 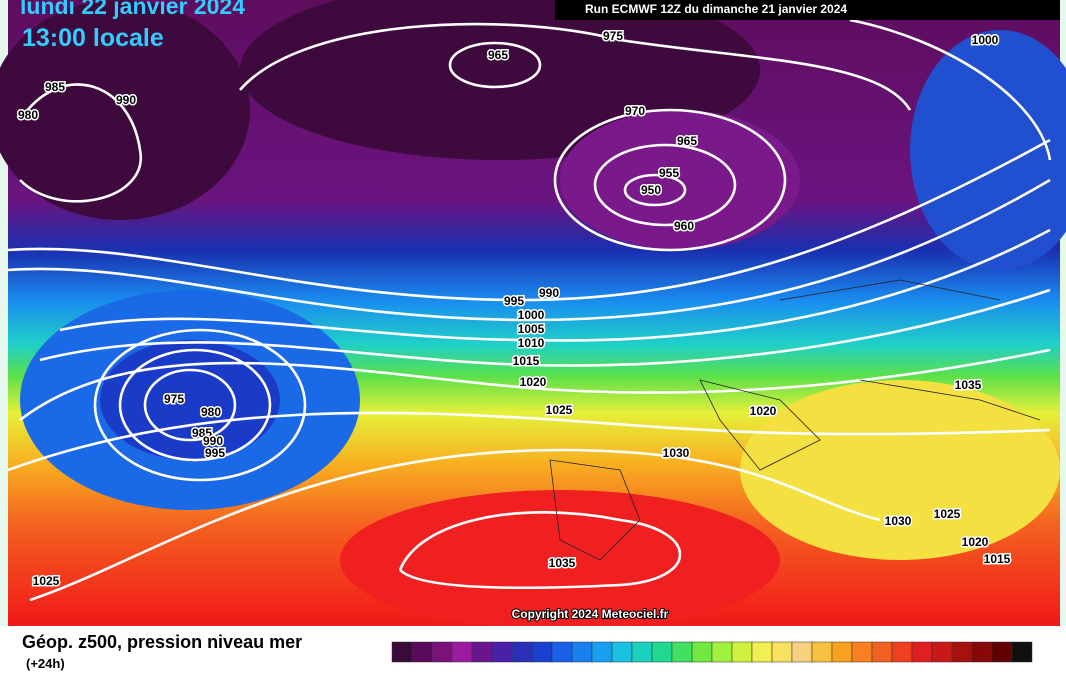 What do you see at coordinates (651, 190) in the screenshot?
I see `isobar-label: 950` at bounding box center [651, 190].